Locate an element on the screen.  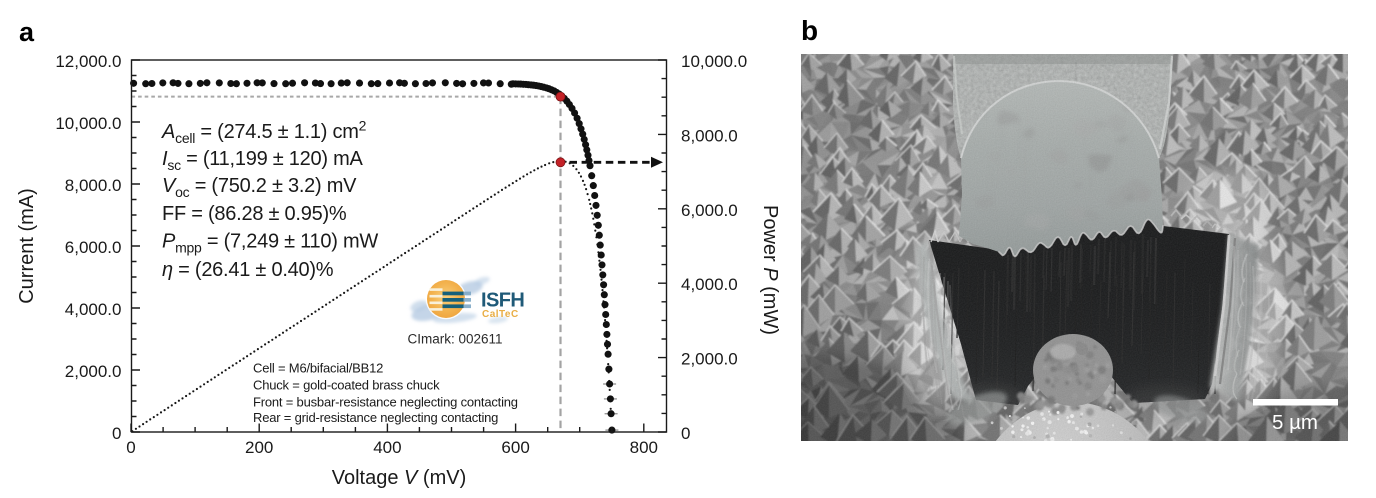
svg-text: ISFH is located at coordinates (502, 301).